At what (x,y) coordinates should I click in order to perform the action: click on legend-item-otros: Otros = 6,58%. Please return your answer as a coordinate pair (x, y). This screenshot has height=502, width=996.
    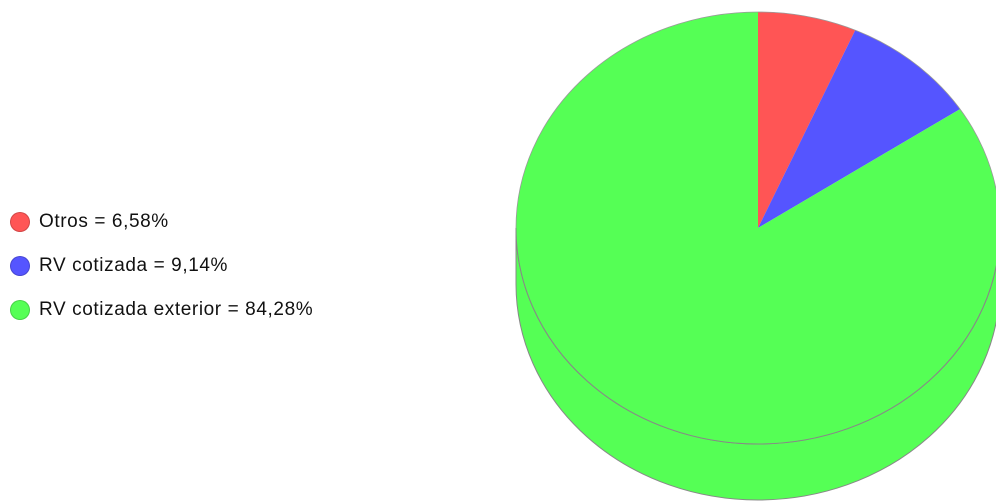
    Looking at the image, I should click on (161, 222).